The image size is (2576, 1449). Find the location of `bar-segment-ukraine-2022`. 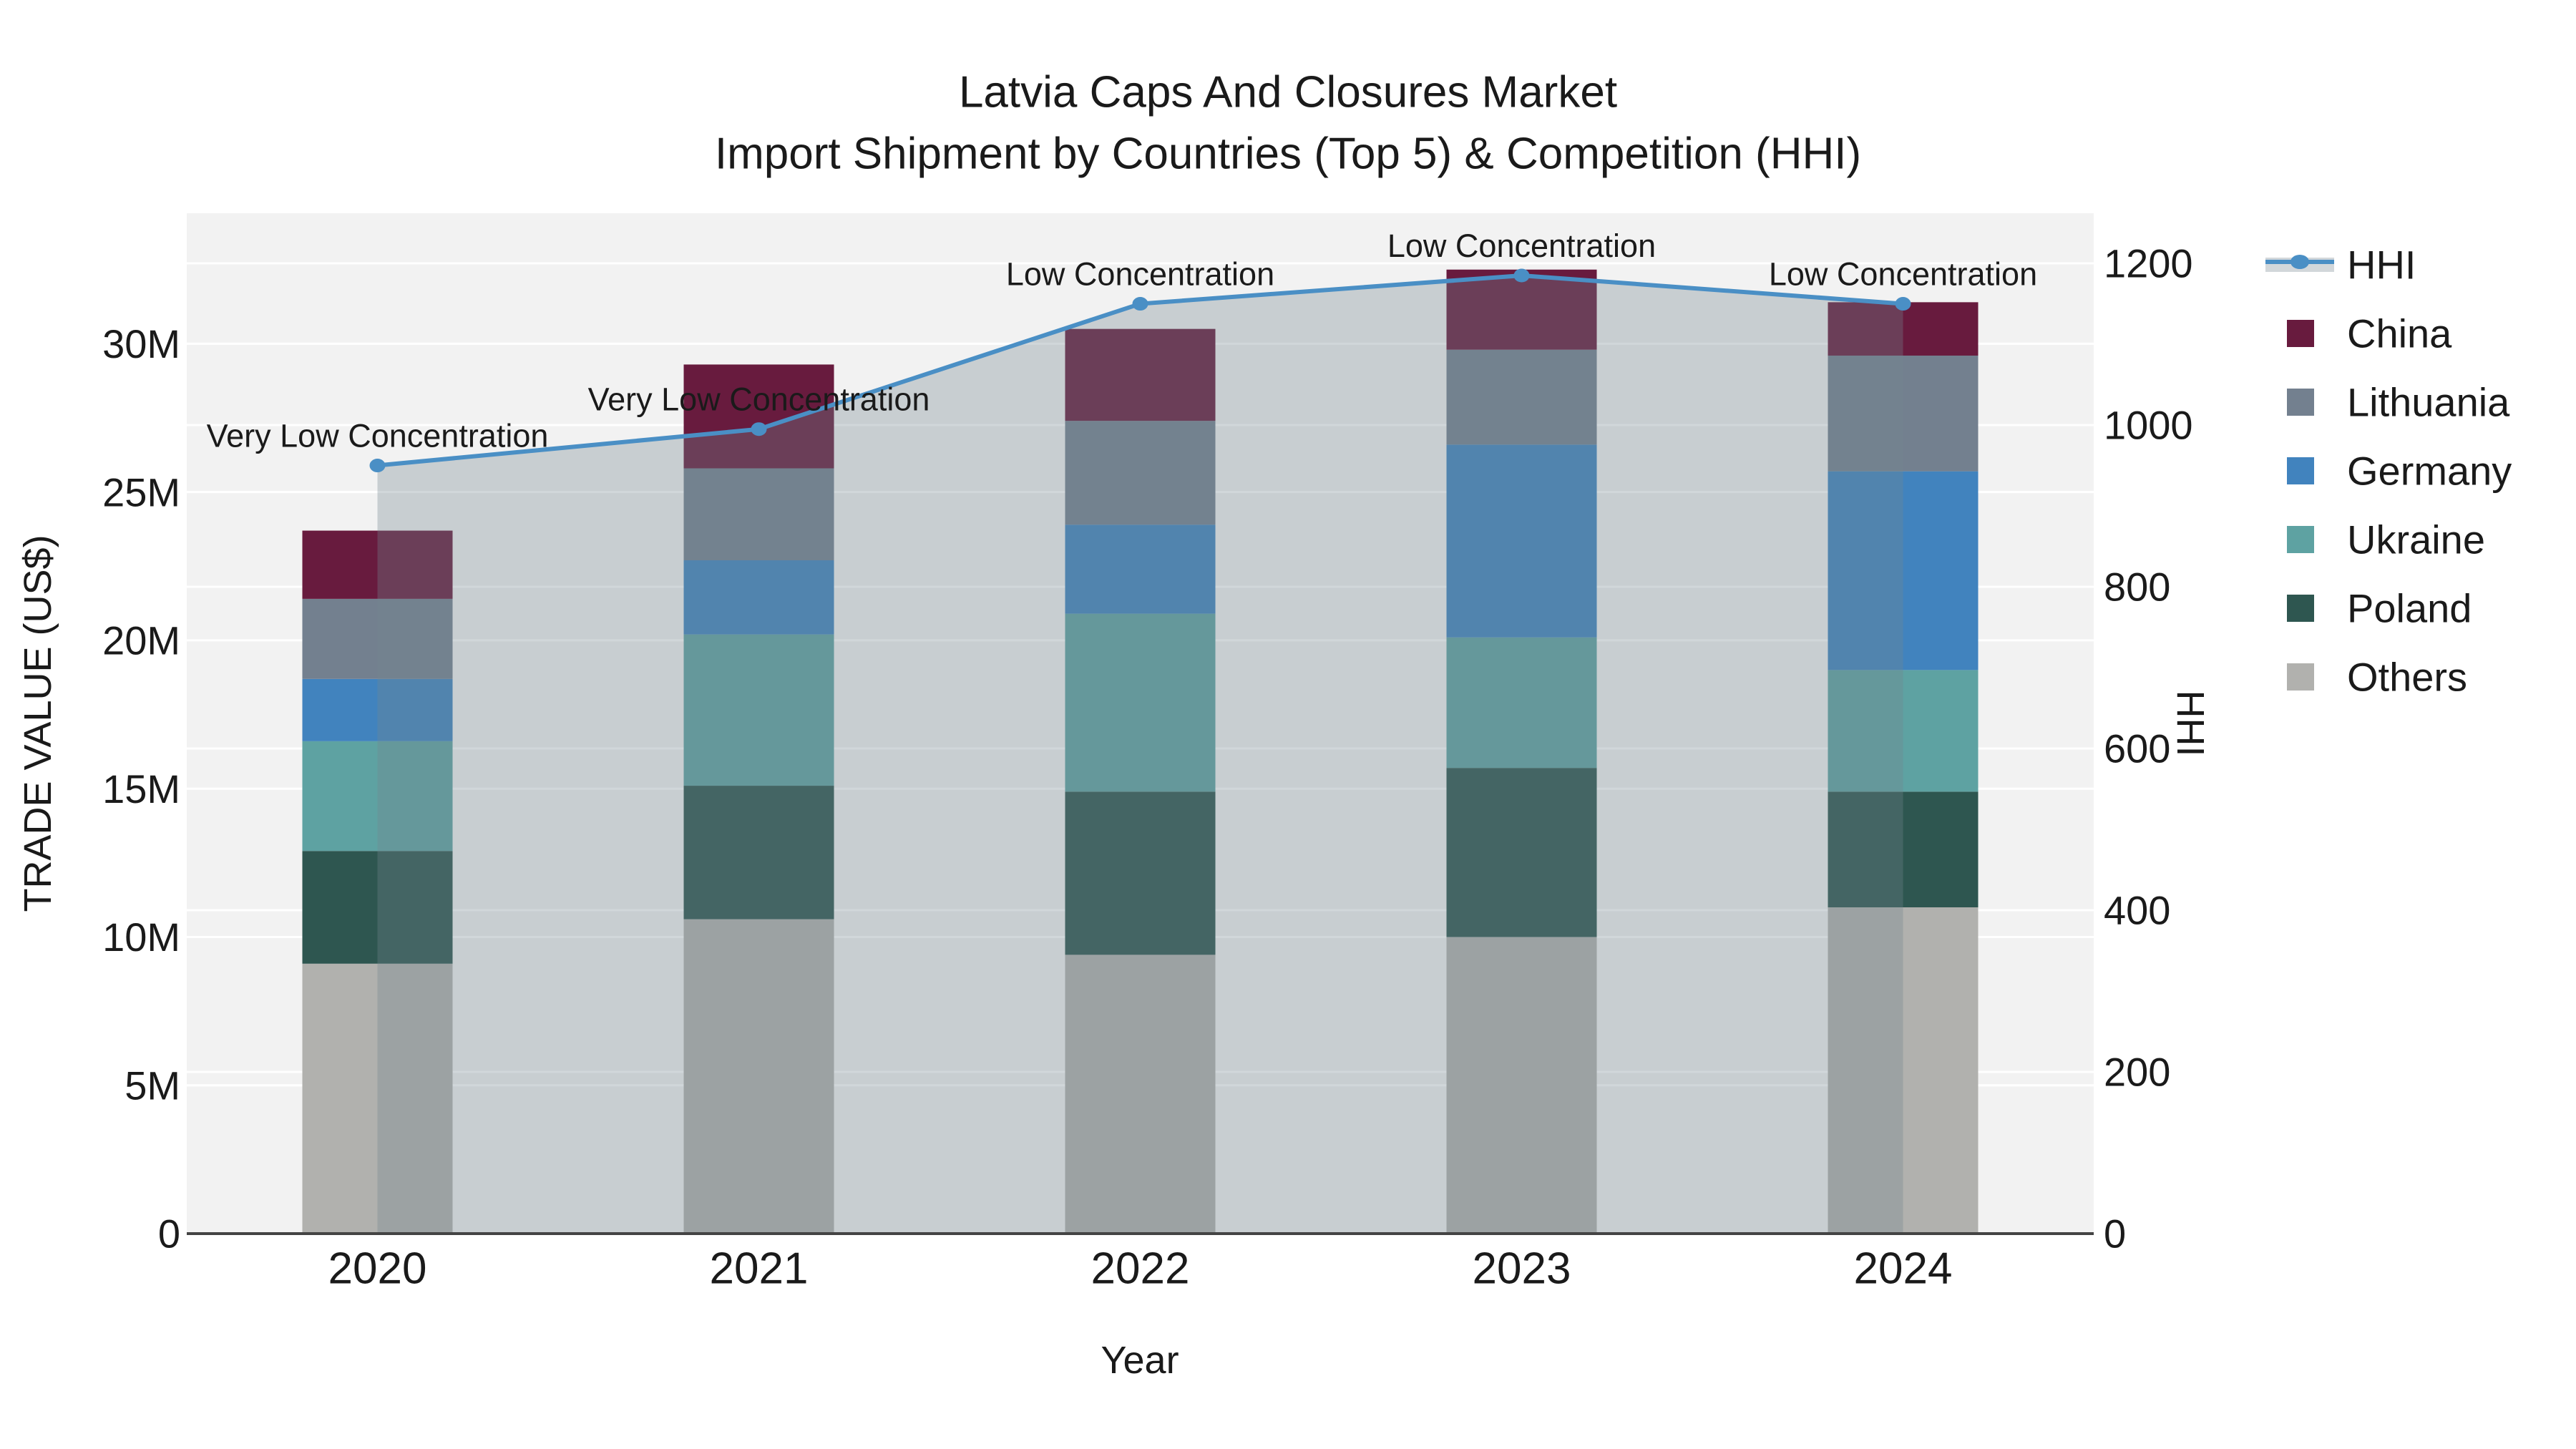

bar-segment-ukraine-2022 is located at coordinates (1140, 702).